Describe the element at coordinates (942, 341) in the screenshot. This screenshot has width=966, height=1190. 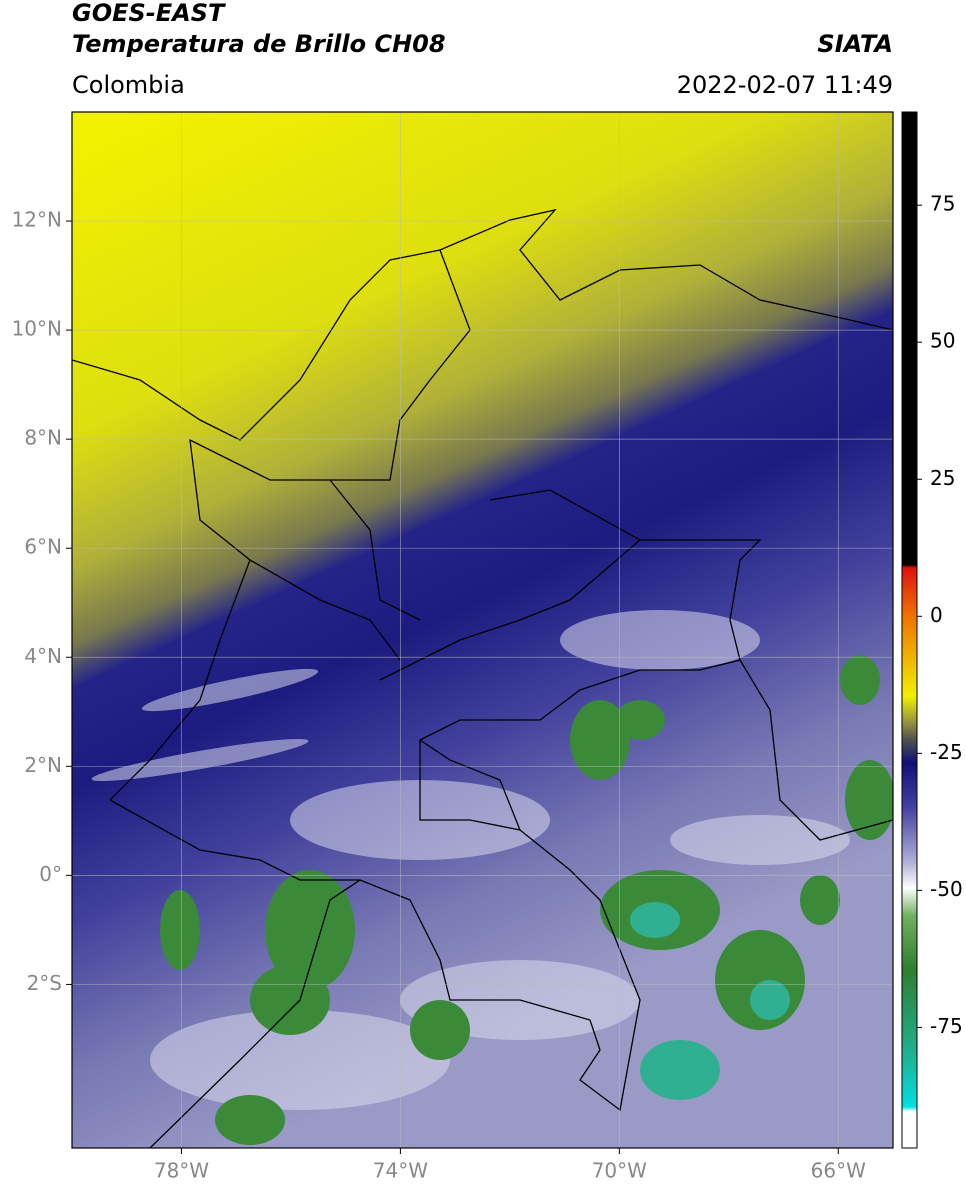
I see `colorbar-tick-label: 50` at that location.